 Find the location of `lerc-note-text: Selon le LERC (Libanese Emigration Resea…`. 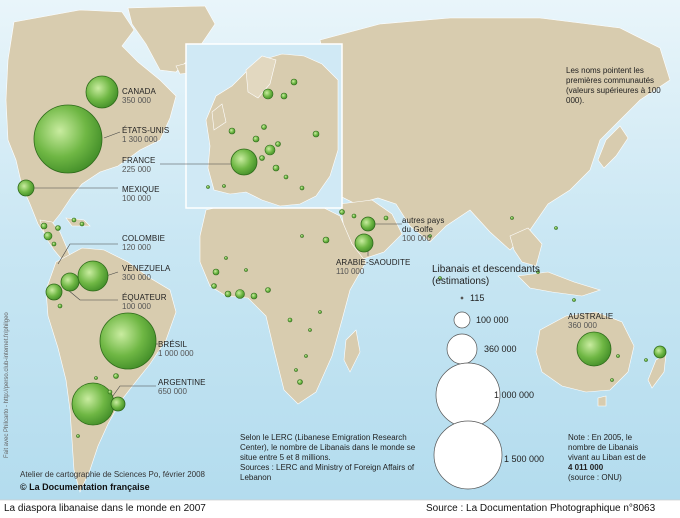

lerc-note-text: Selon le LERC (Libanese Emigration Resea… is located at coordinates (328, 447).